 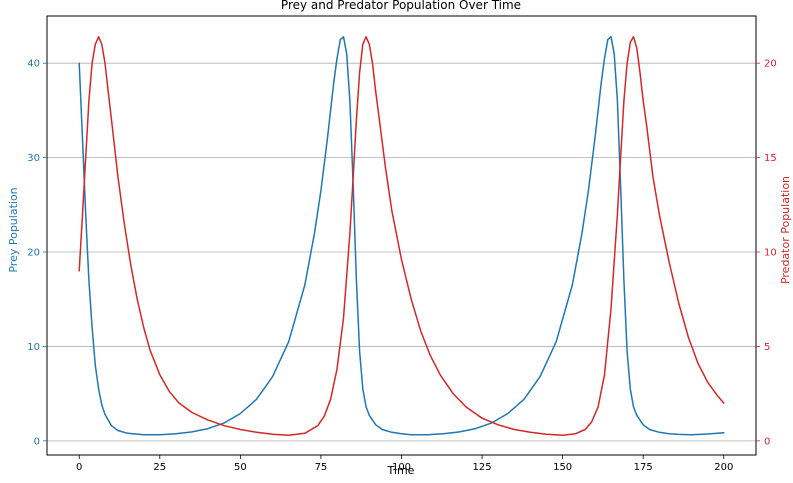 I want to click on chart-title: Prey and Predator Population Over Time, so click(x=401, y=6).